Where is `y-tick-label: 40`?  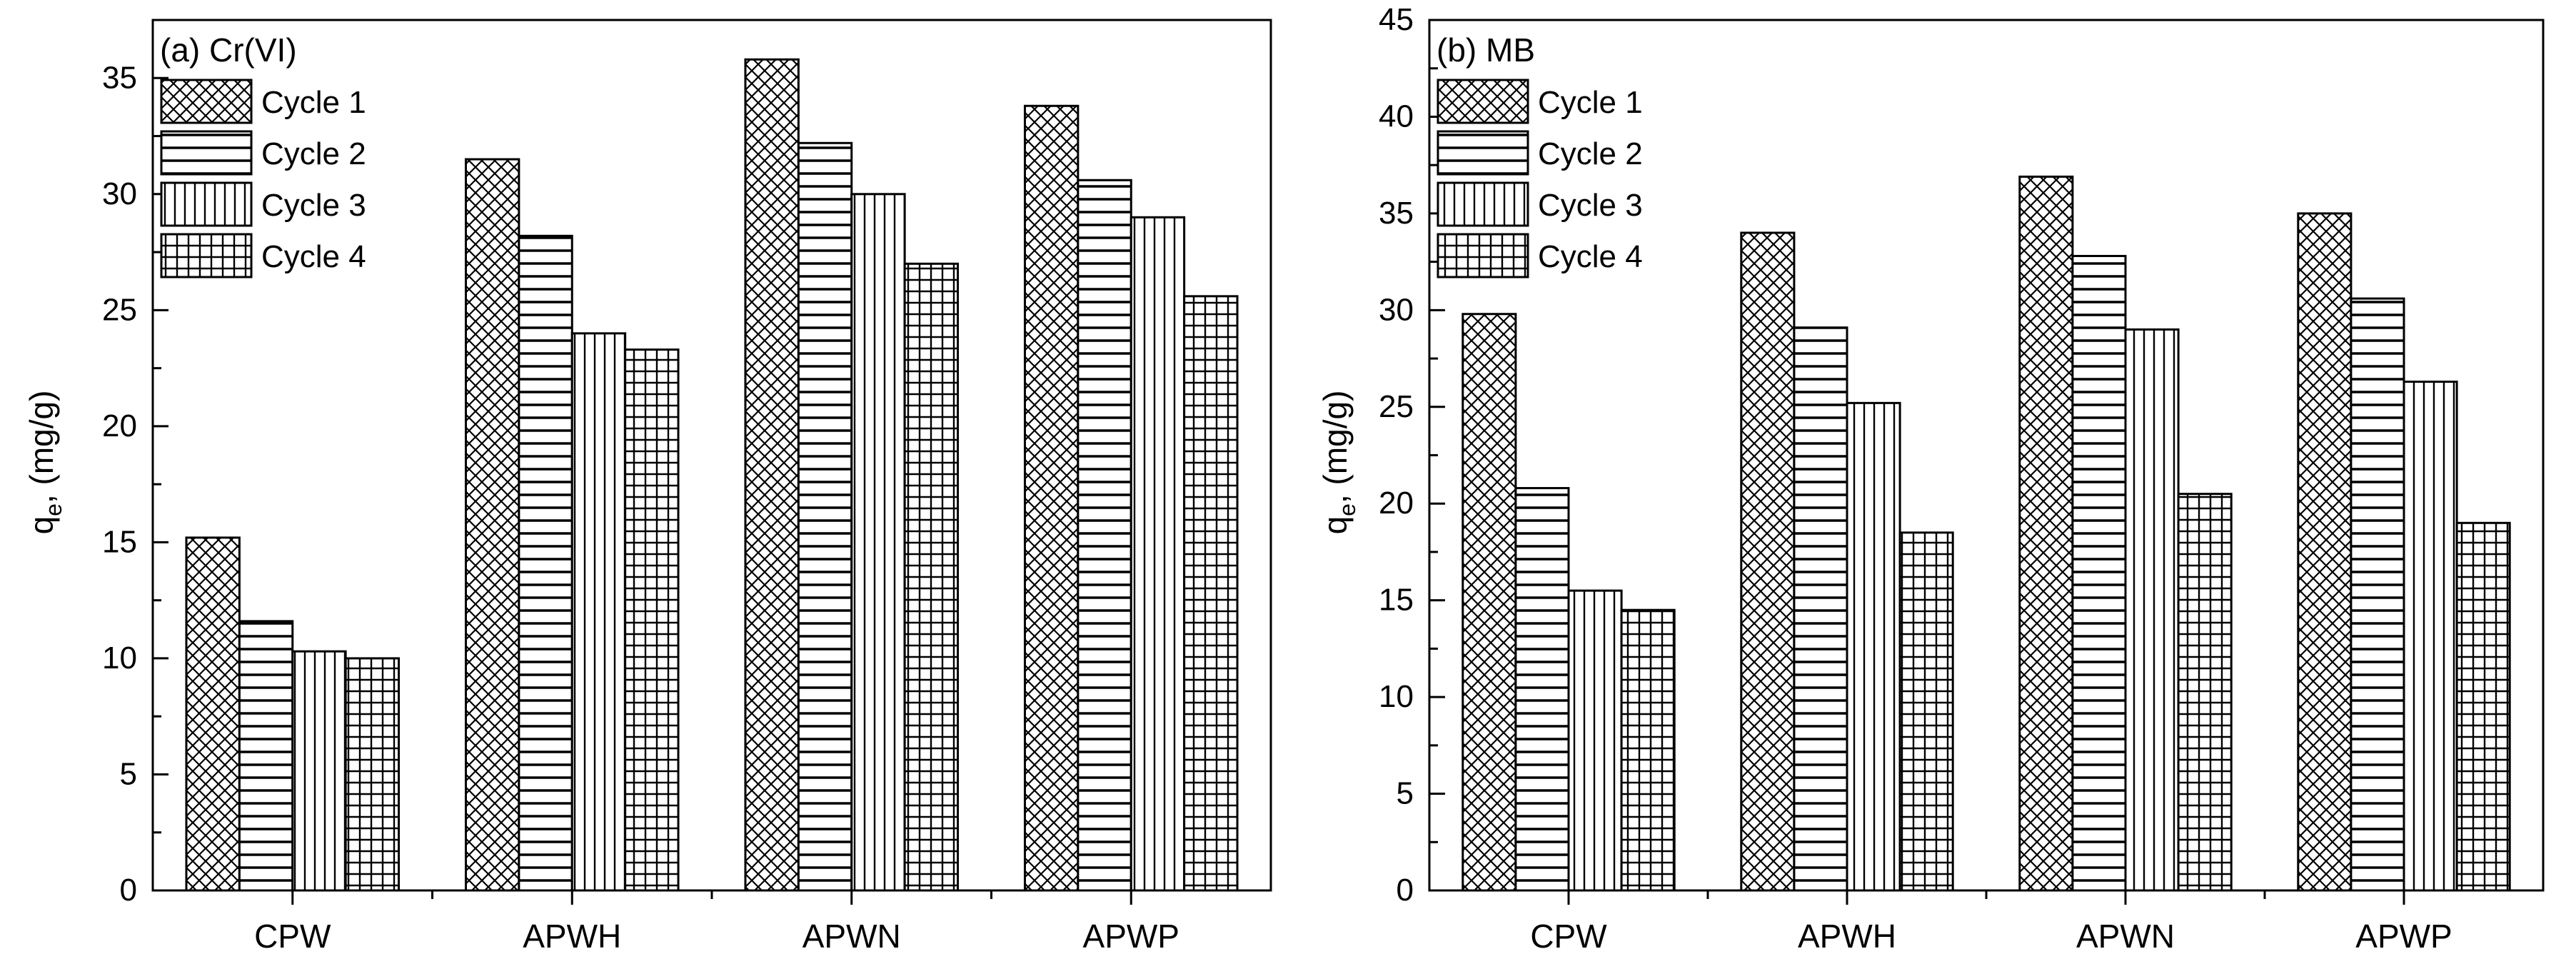 y-tick-label: 40 is located at coordinates (1397, 117).